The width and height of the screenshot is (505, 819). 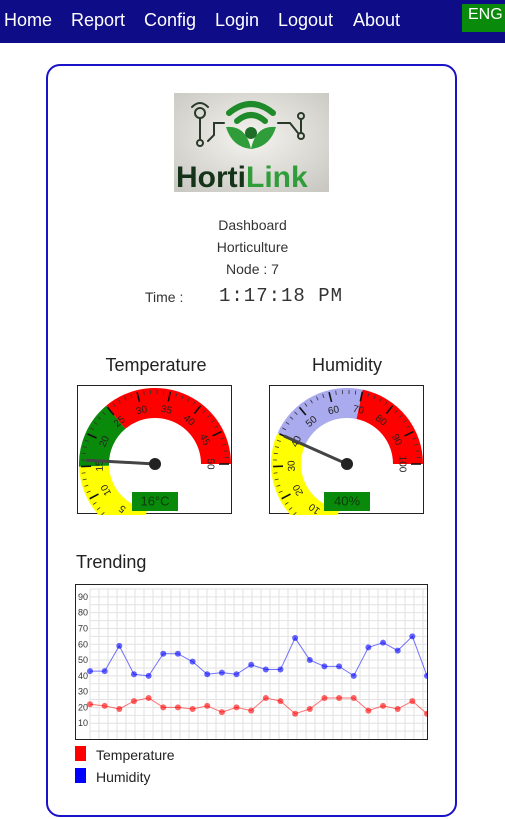 I want to click on nav-logout: Logout, so click(x=306, y=20).